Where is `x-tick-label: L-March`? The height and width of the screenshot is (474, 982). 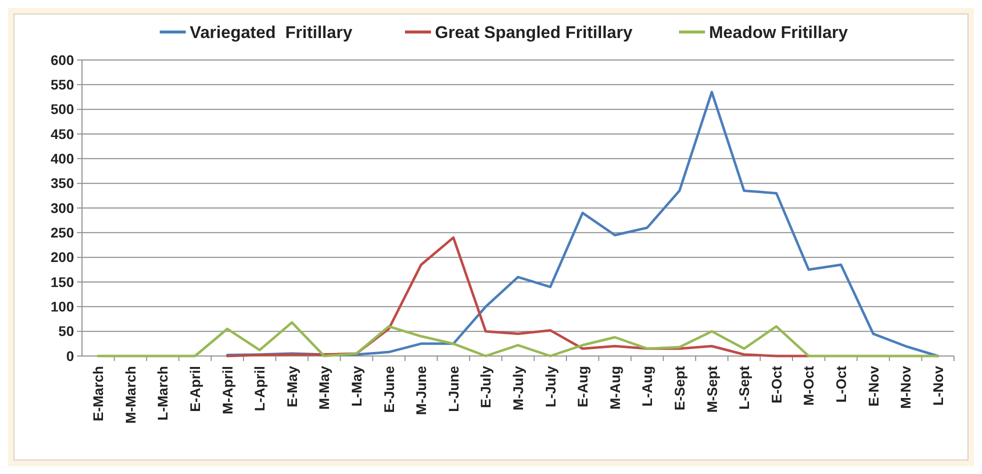 x-tick-label: L-March is located at coordinates (162, 393).